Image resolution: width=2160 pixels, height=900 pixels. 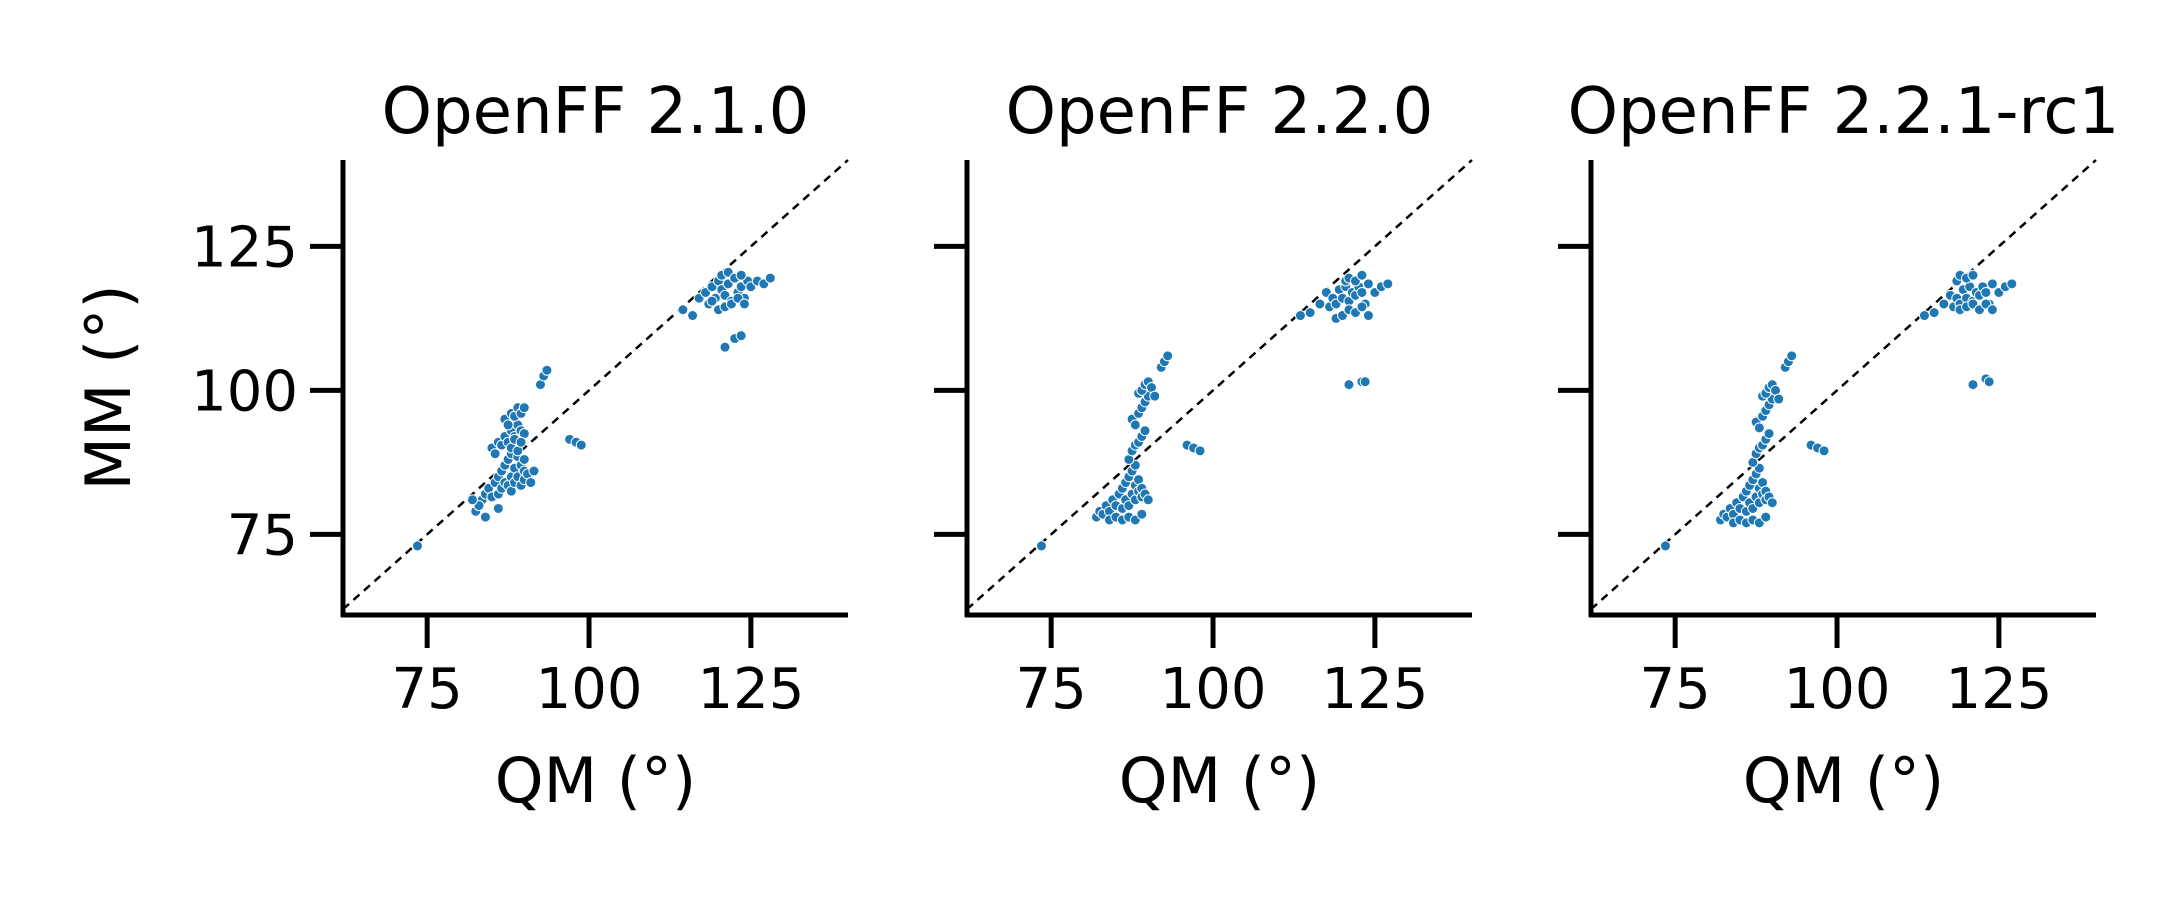 What do you see at coordinates (750, 689) in the screenshot?
I see `panel-1-x-tick-label: 125` at bounding box center [750, 689].